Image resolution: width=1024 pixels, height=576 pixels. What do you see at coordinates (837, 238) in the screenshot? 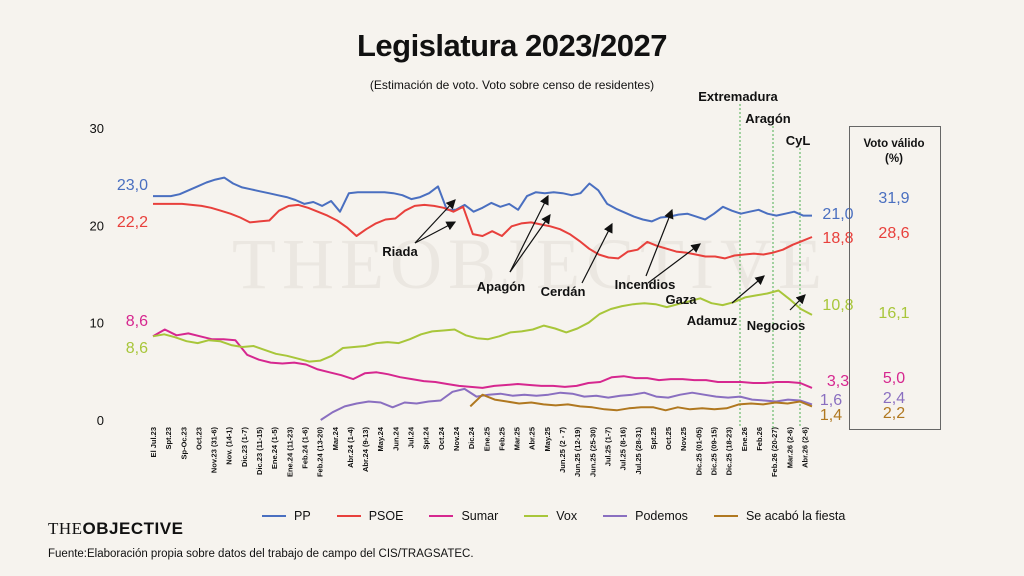
I see `series-end-label: 18,8` at bounding box center [837, 238].